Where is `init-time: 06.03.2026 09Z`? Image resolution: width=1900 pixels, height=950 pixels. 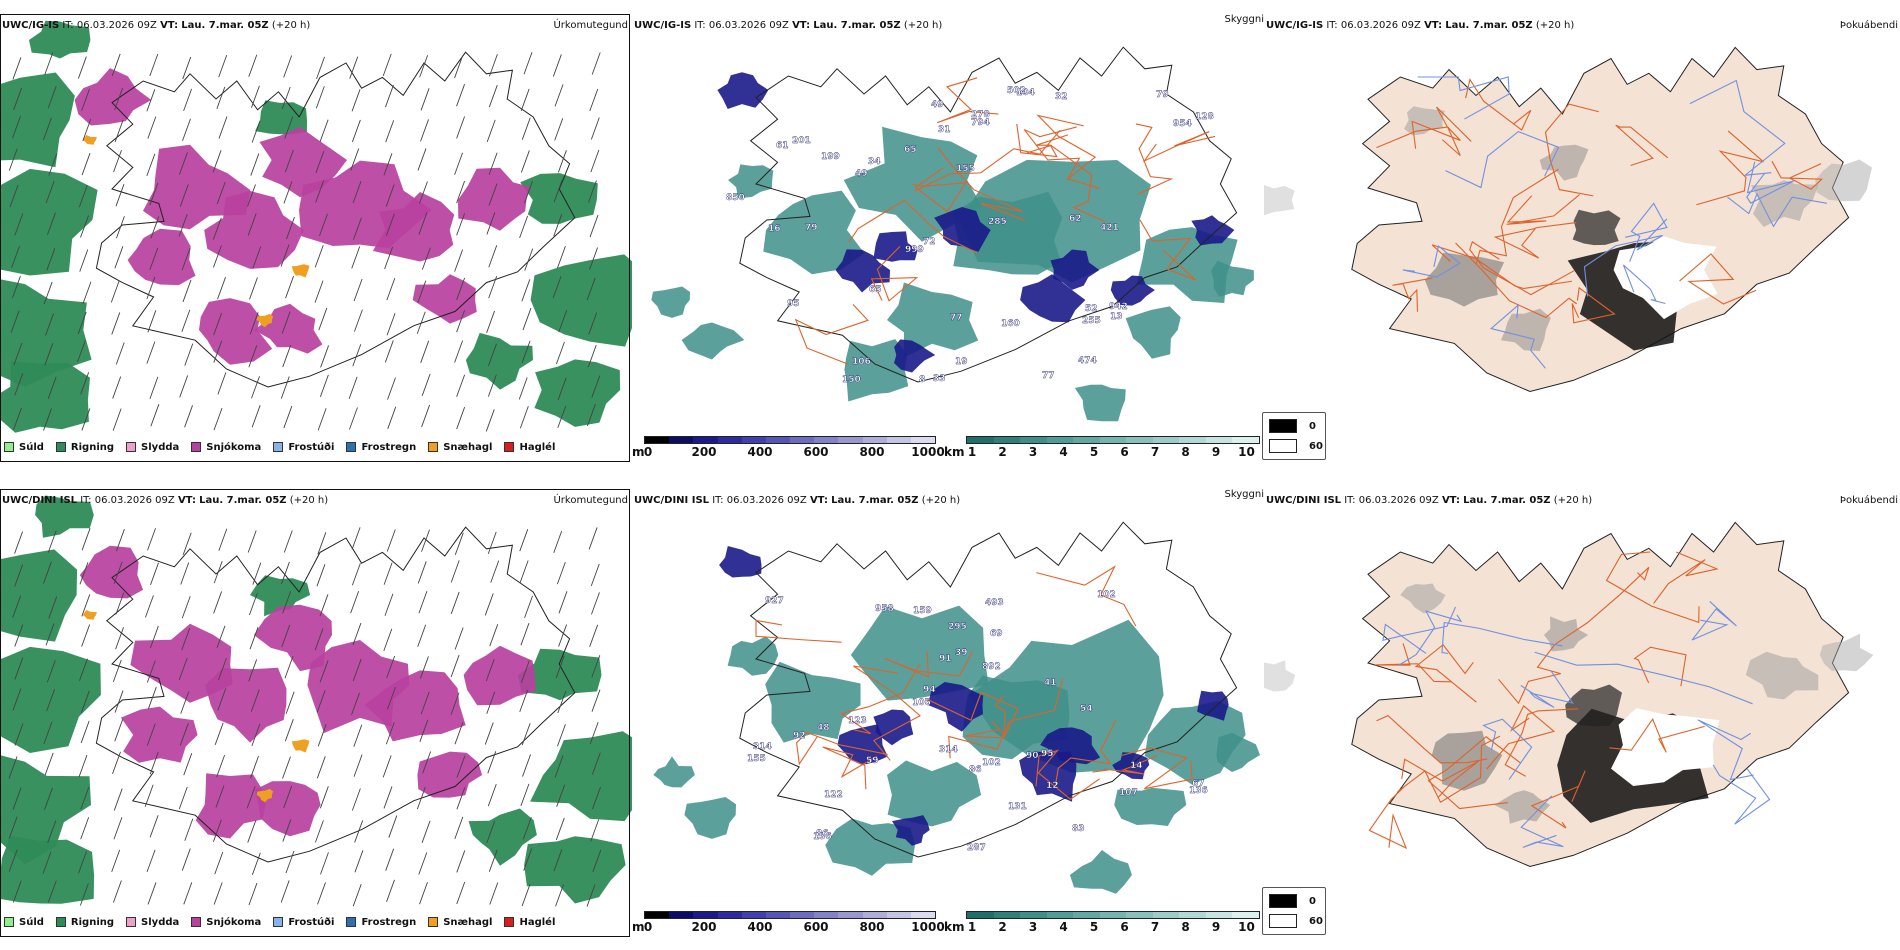 init-time: 06.03.2026 09Z is located at coordinates (1398, 500).